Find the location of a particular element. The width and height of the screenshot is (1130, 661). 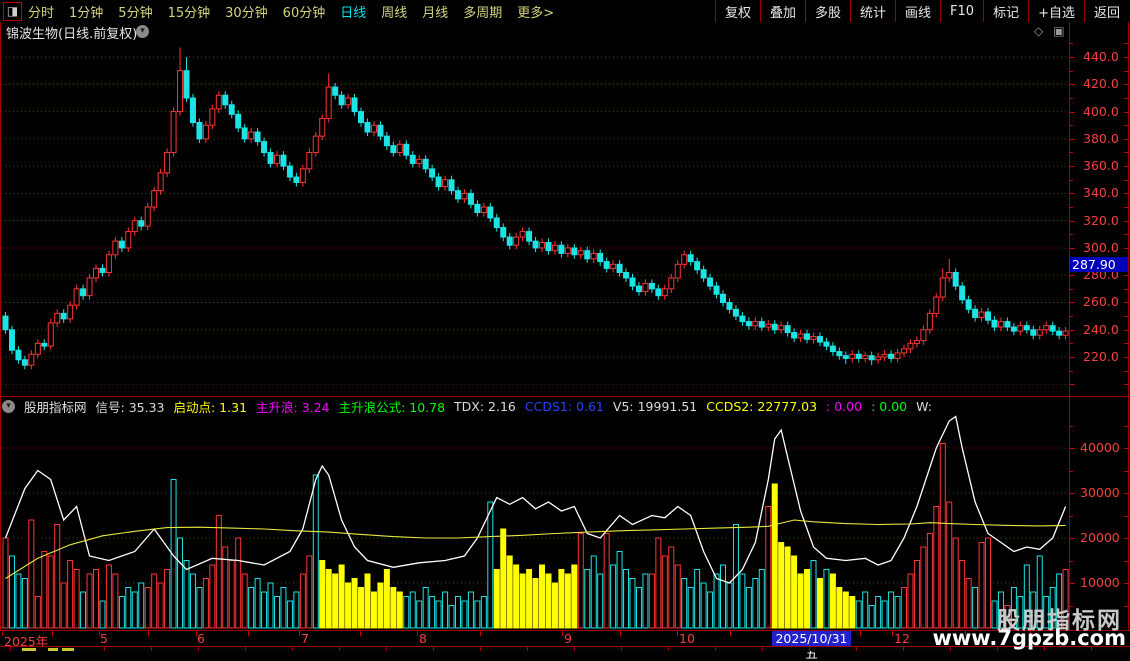

indicator-field-6: V5: 19991.51 is located at coordinates (655, 406).